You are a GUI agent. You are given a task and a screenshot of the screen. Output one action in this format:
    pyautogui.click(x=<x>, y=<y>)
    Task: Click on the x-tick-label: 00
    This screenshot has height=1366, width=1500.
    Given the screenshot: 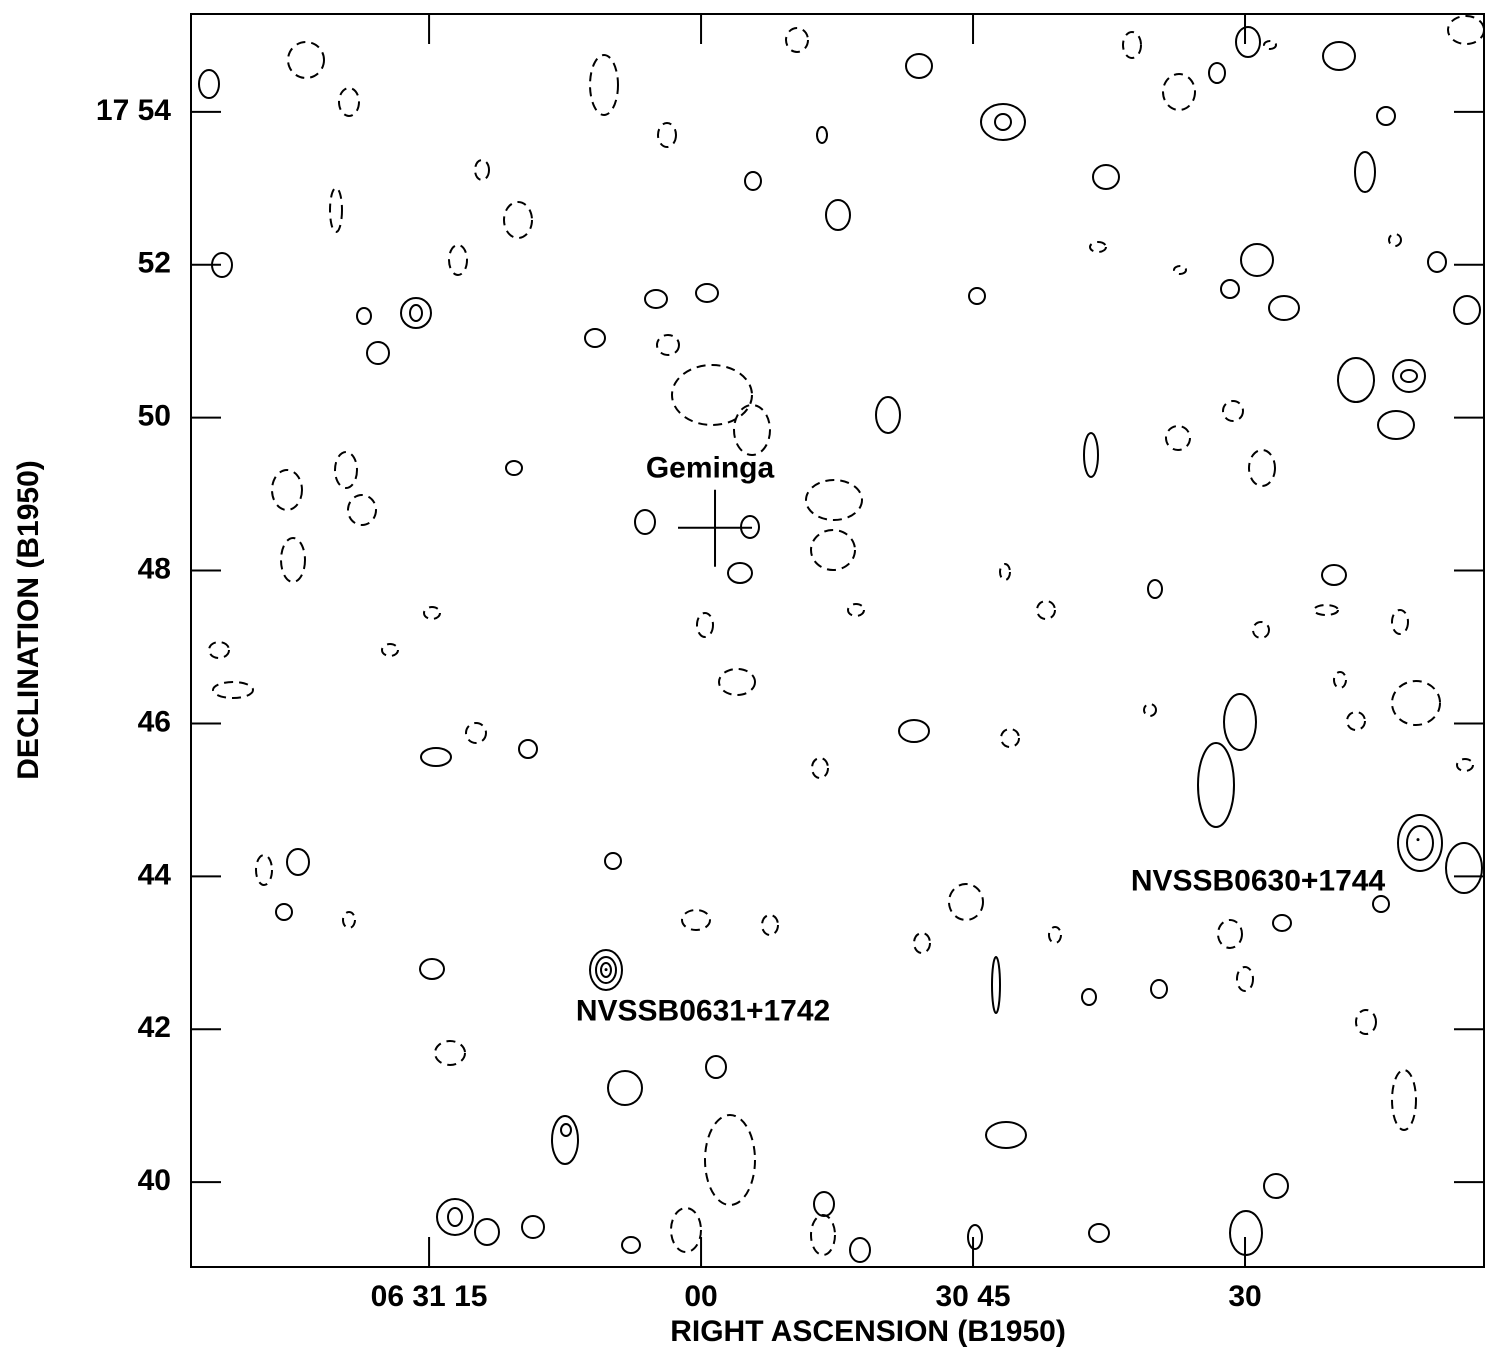 What is the action you would take?
    pyautogui.click(x=700, y=1296)
    